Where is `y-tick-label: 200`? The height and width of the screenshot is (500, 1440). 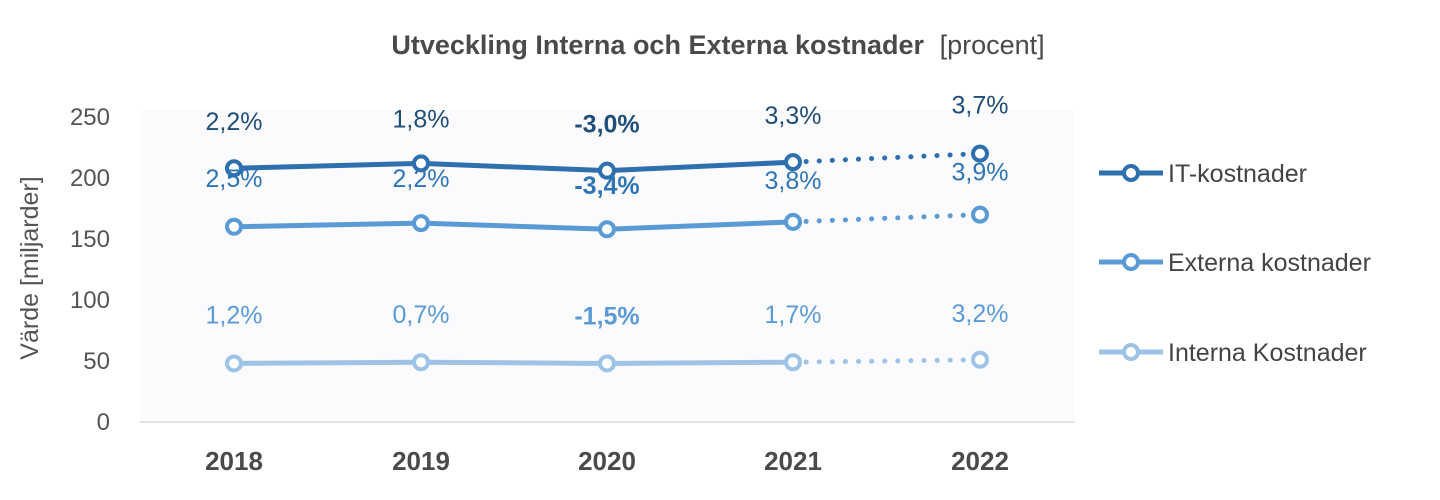 y-tick-label: 200 is located at coordinates (90, 178).